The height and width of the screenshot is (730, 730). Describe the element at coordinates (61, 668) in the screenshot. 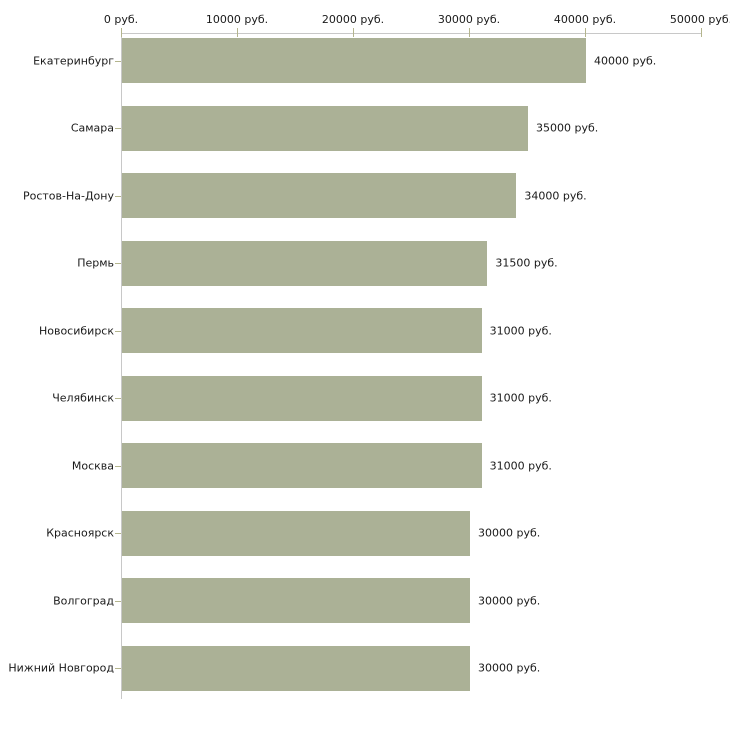

I see `category-label: Нижний Новгород` at that location.